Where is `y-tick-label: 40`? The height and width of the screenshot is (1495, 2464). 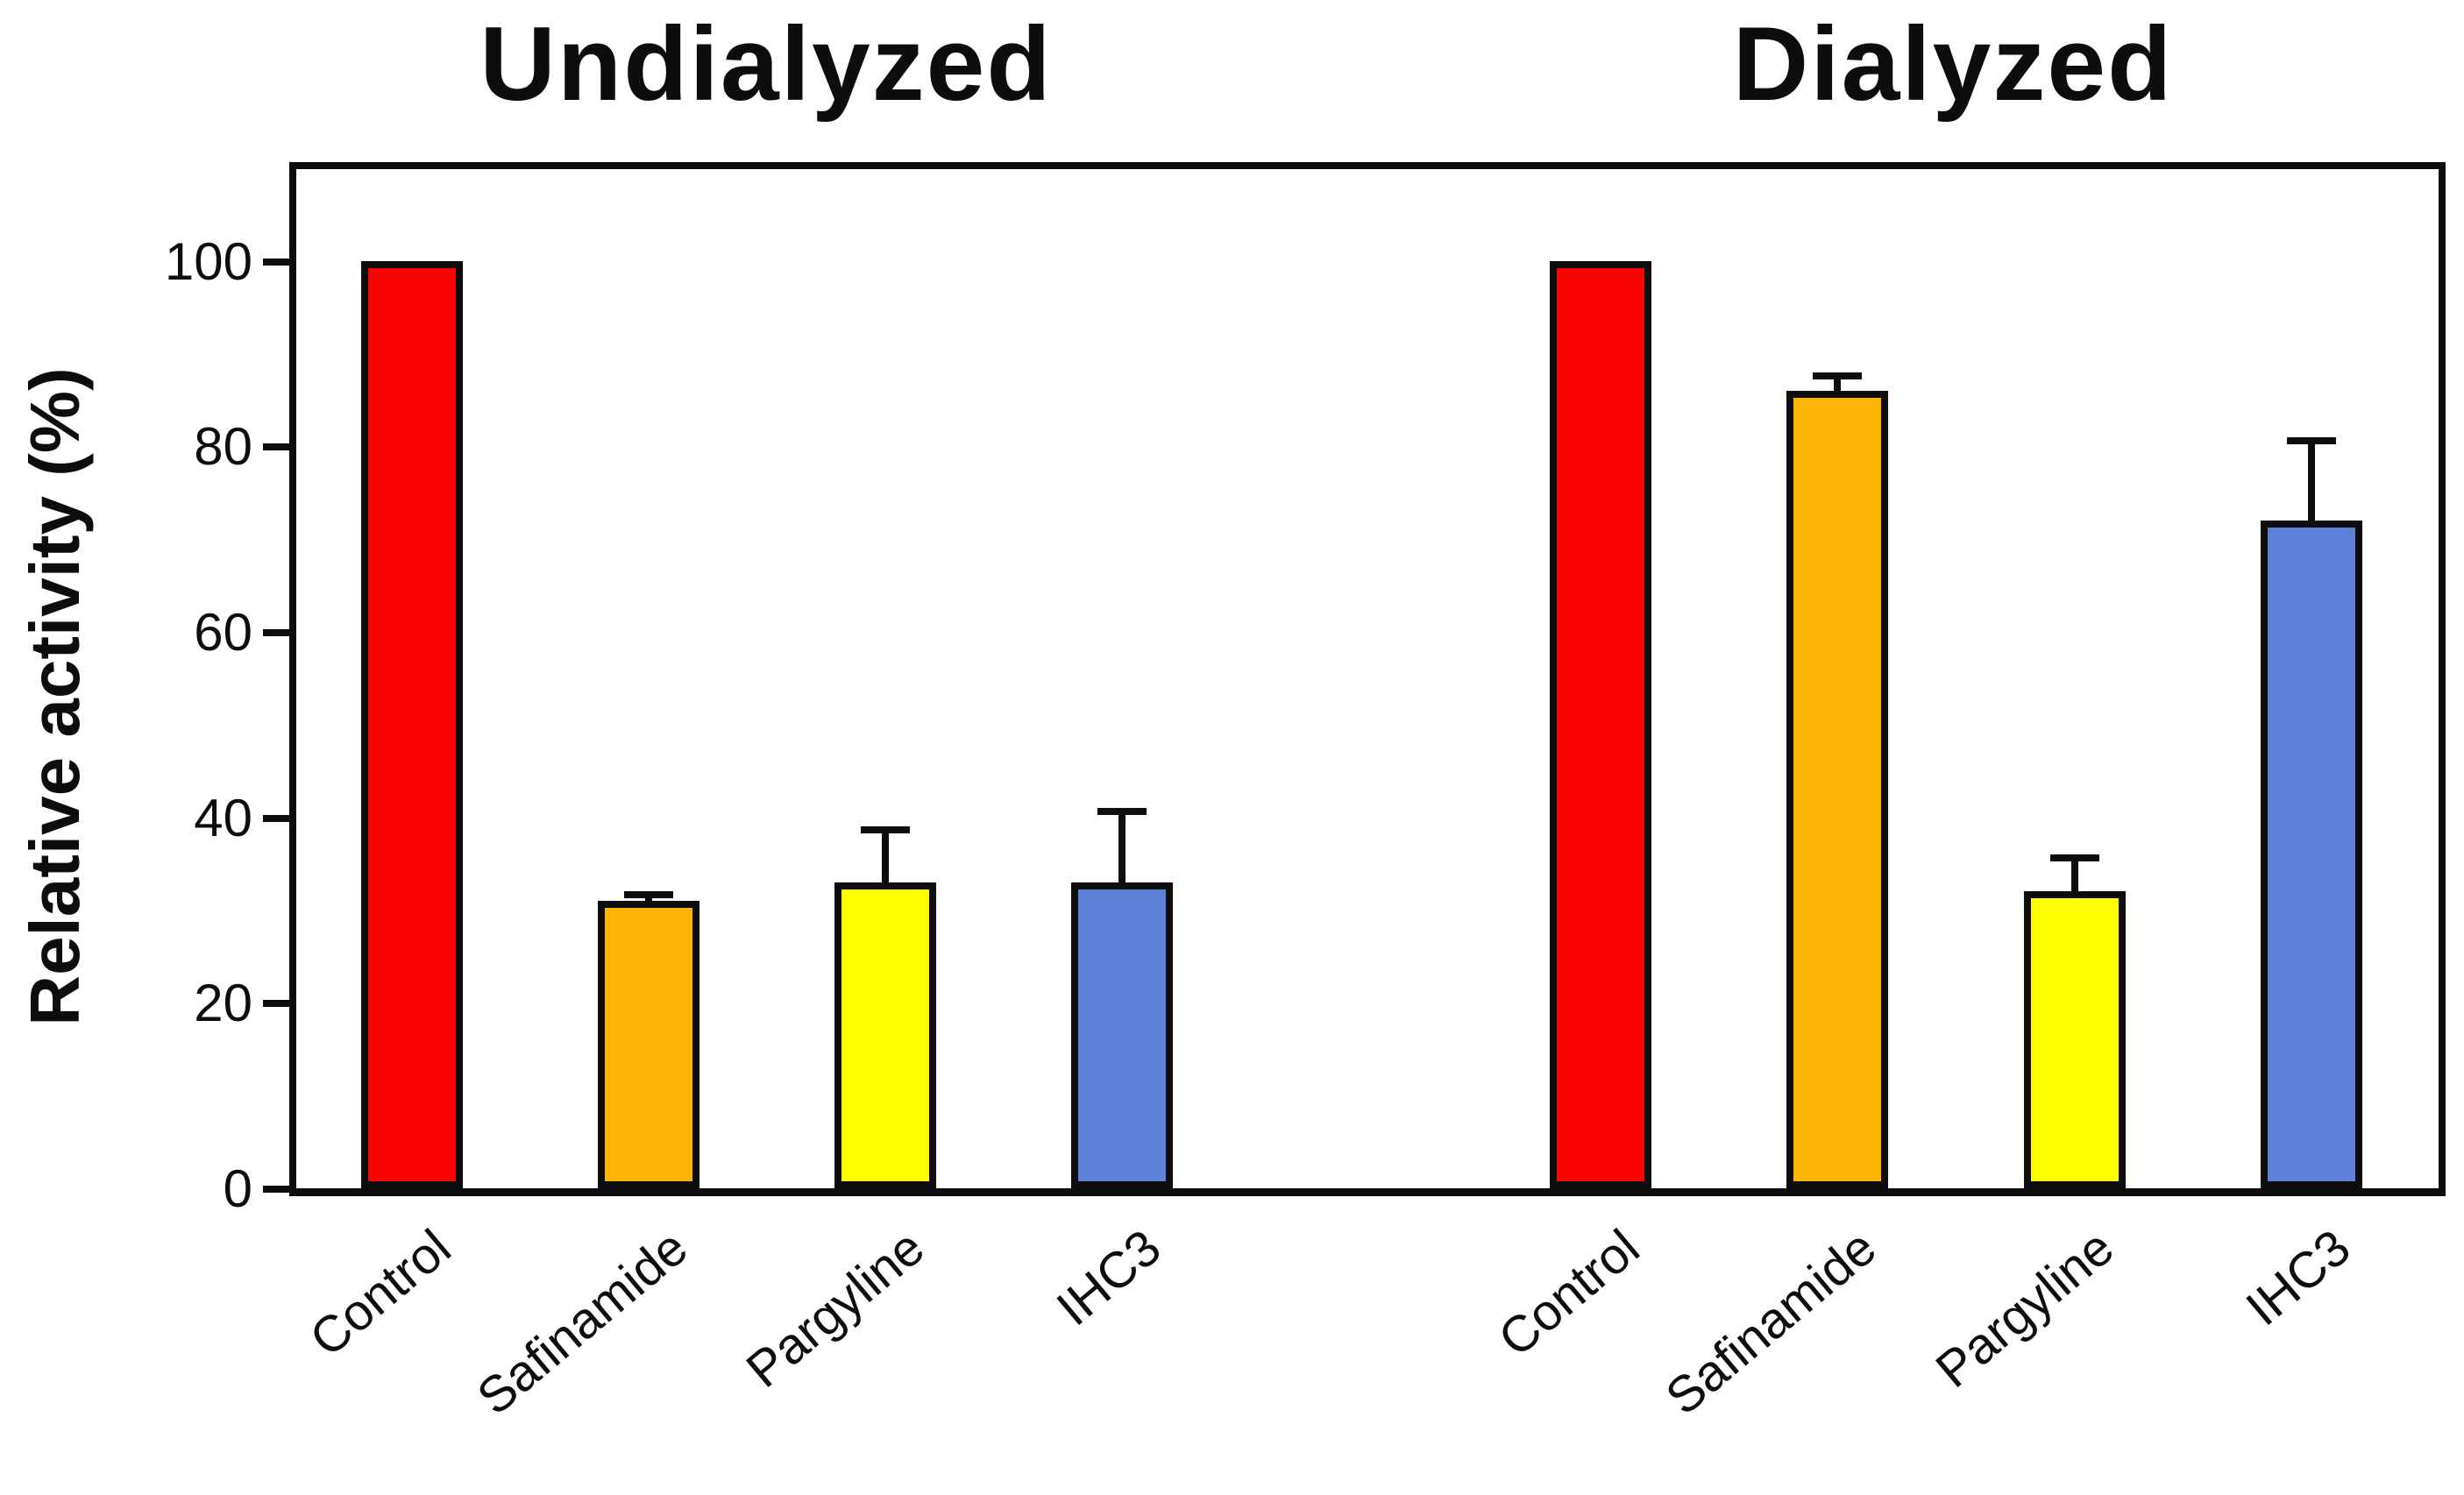 y-tick-label: 40 is located at coordinates (223, 817).